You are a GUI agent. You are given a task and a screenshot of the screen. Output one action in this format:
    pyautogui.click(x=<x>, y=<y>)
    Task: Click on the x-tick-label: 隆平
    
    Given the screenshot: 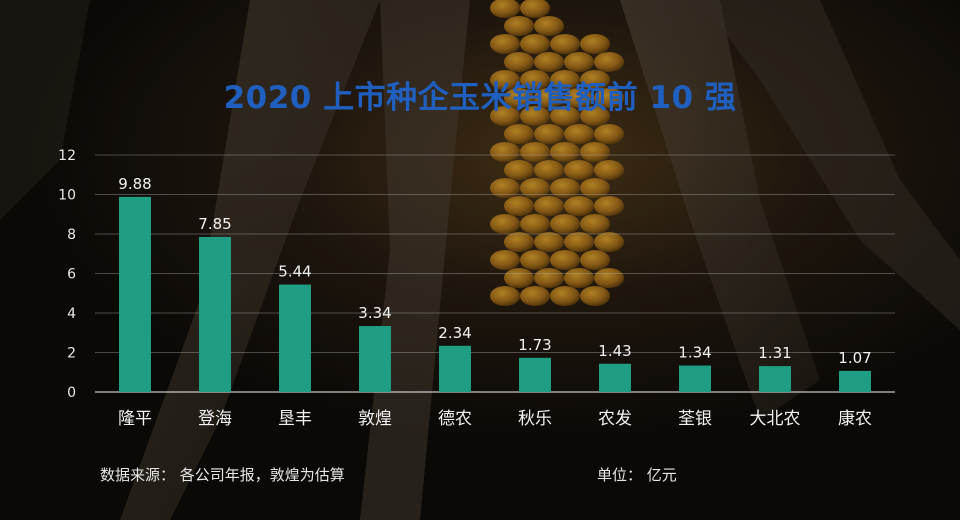 What is the action you would take?
    pyautogui.click(x=135, y=419)
    